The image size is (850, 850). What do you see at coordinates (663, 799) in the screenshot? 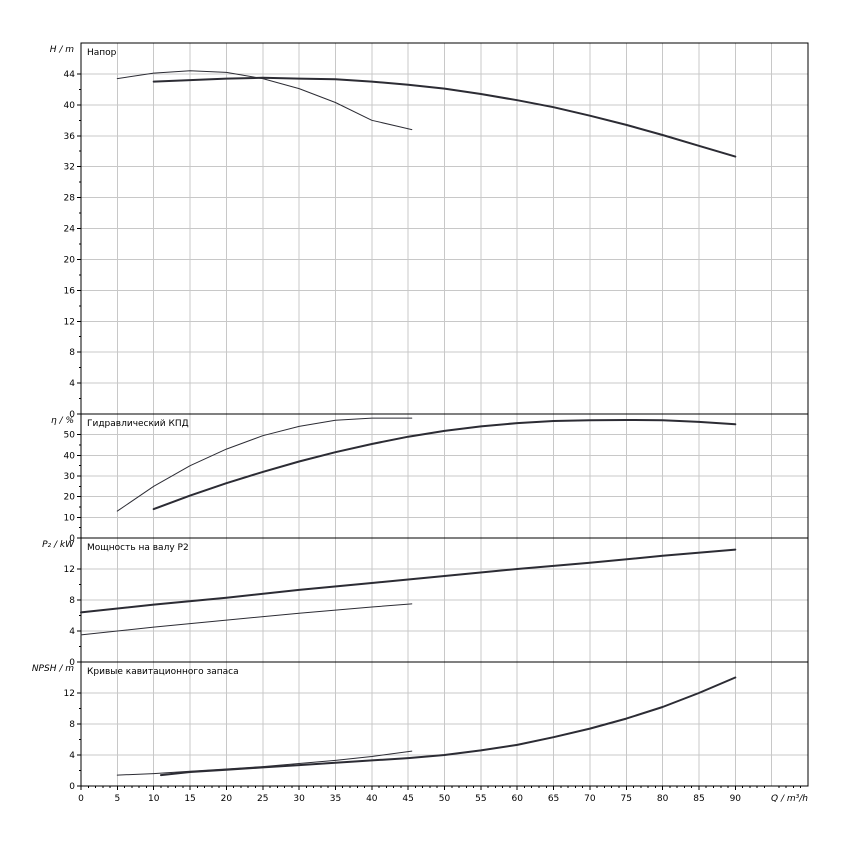
I see `x-tick-label: 80` at bounding box center [663, 799].